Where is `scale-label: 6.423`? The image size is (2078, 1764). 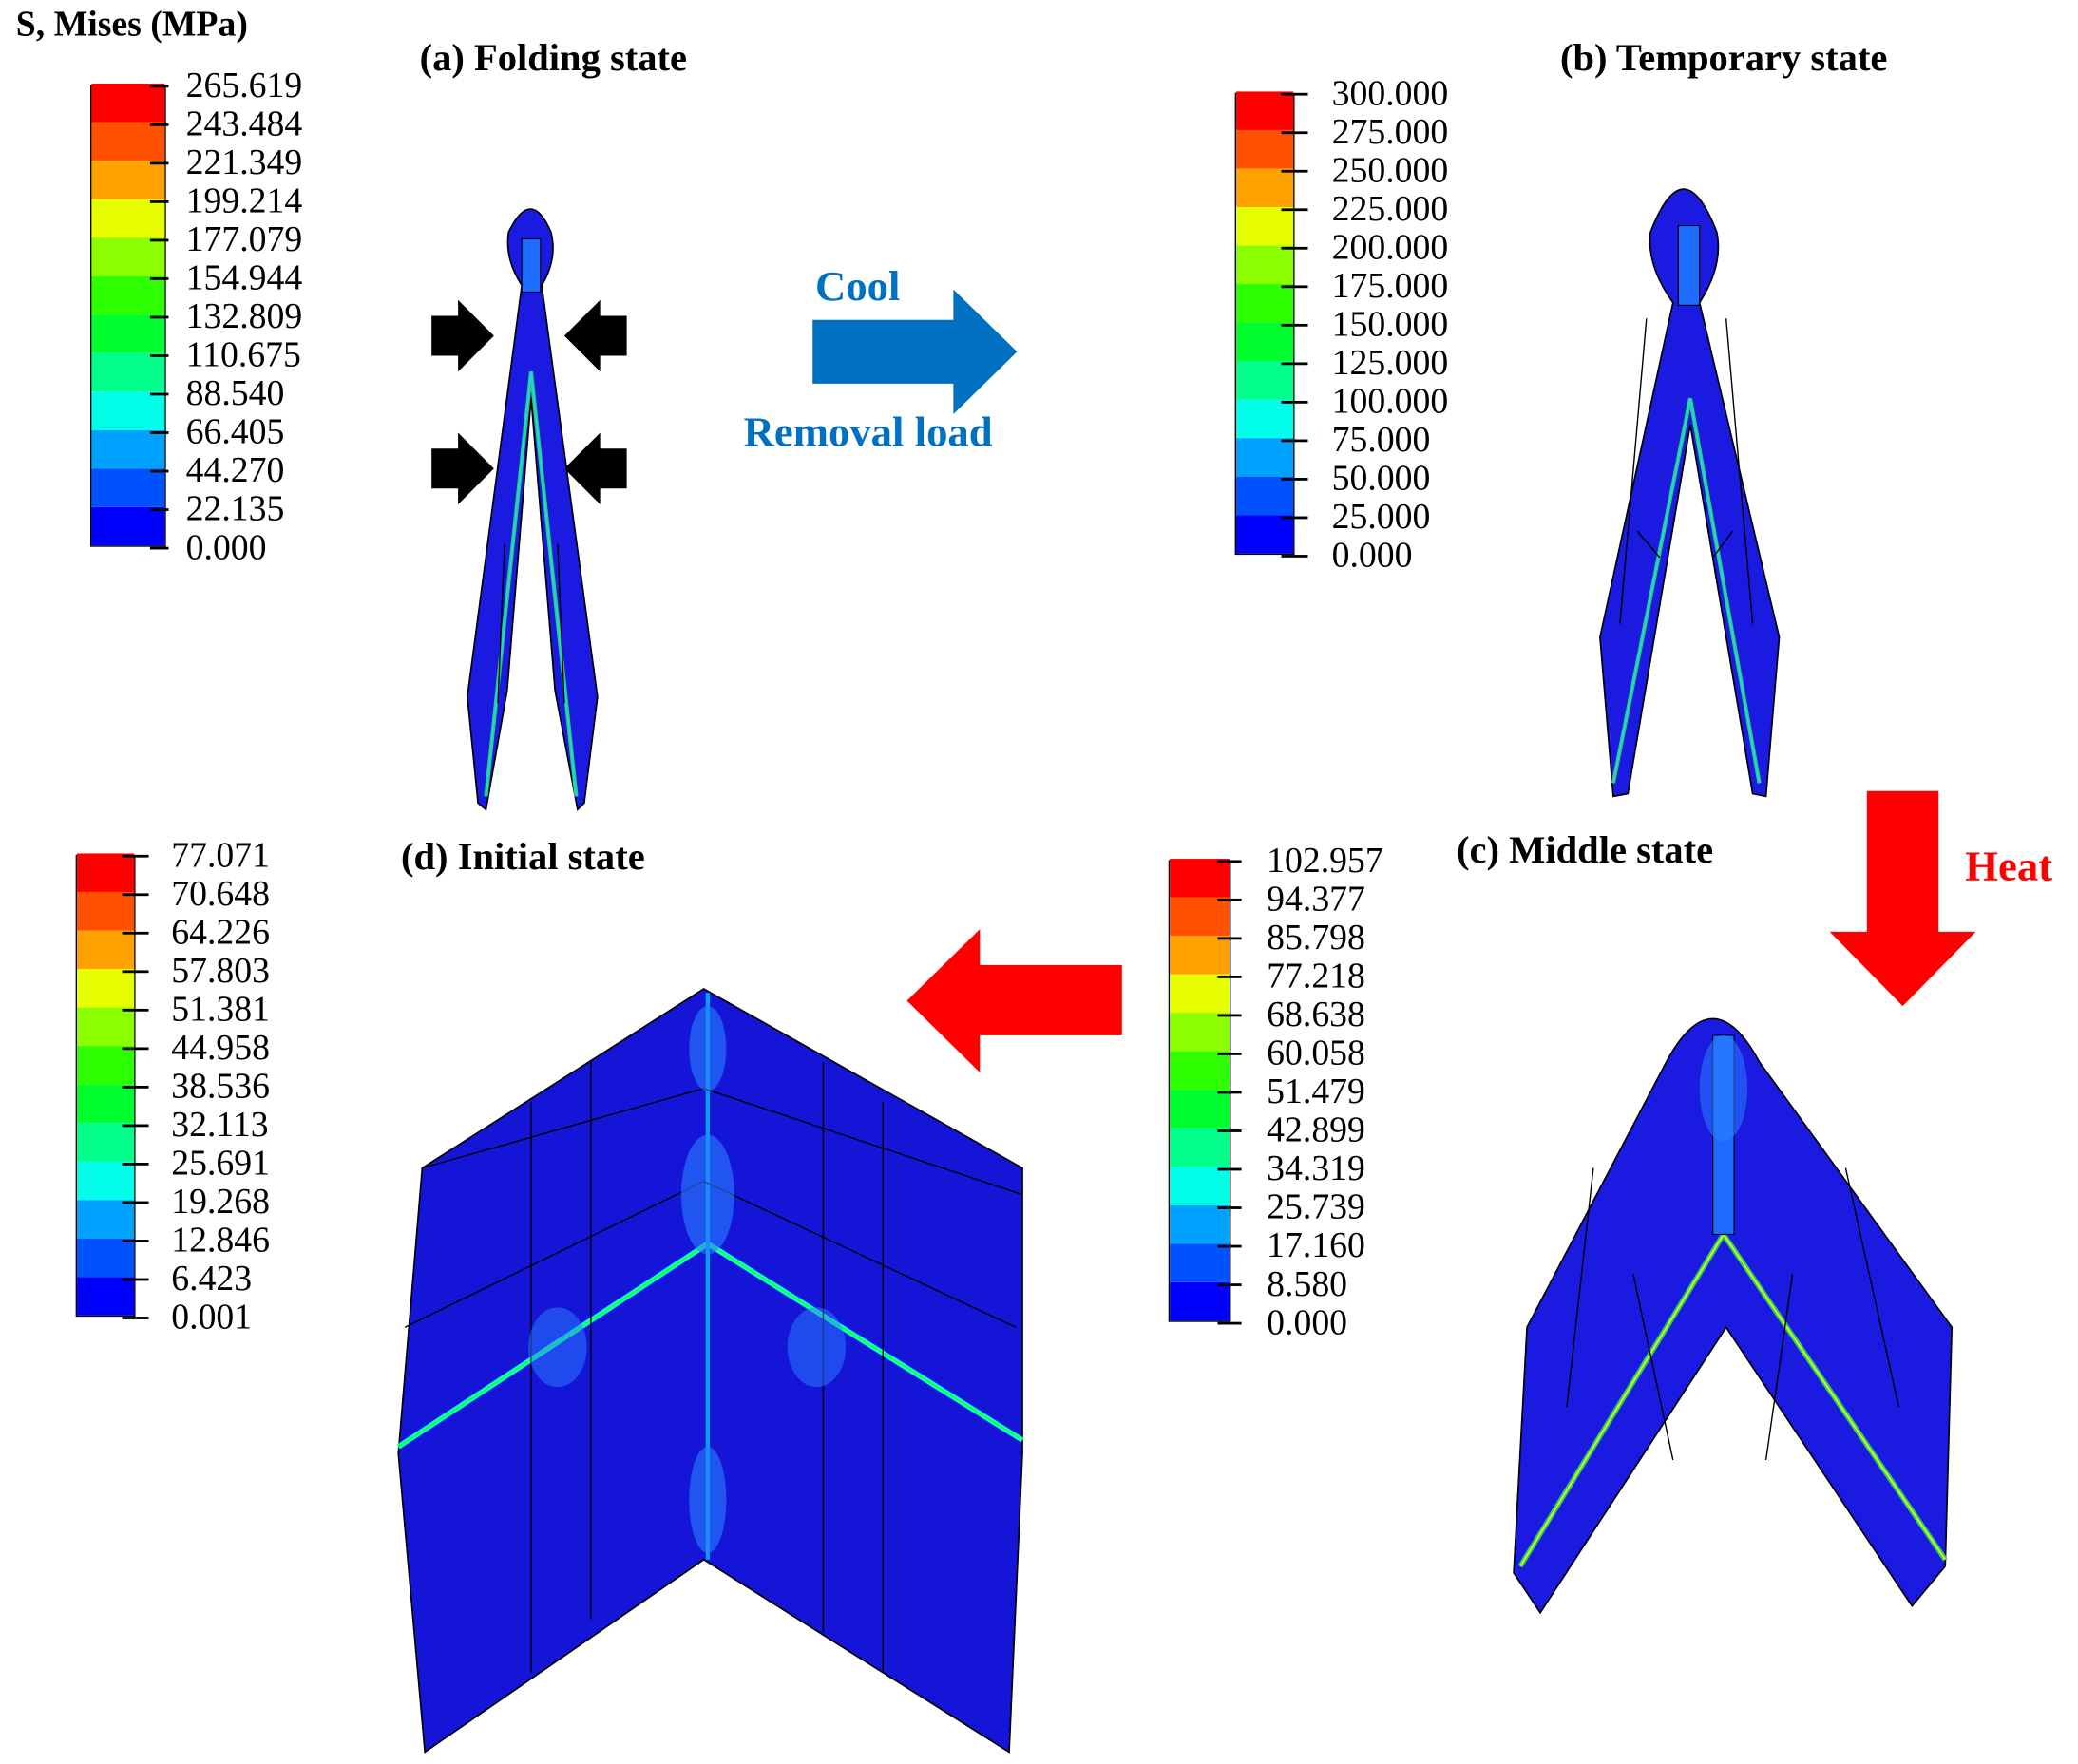 scale-label: 6.423 is located at coordinates (212, 1278).